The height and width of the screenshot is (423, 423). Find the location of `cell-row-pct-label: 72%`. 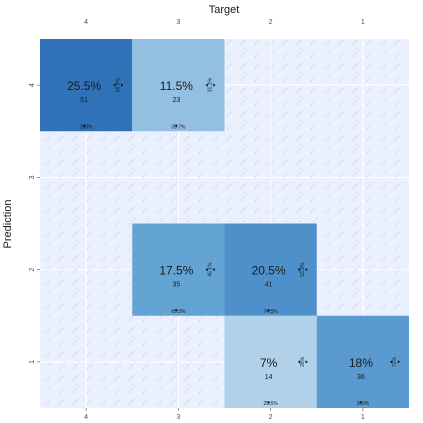

cell-row-pct-label: 72% is located at coordinates (395, 361).